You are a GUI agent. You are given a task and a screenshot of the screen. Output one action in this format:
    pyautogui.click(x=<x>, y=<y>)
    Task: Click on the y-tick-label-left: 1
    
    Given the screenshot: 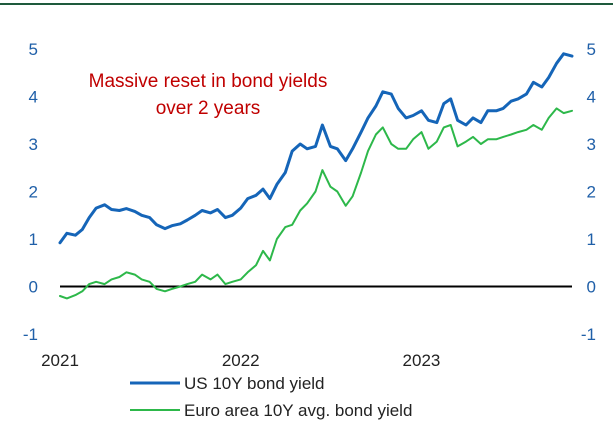 What is the action you would take?
    pyautogui.click(x=33, y=239)
    